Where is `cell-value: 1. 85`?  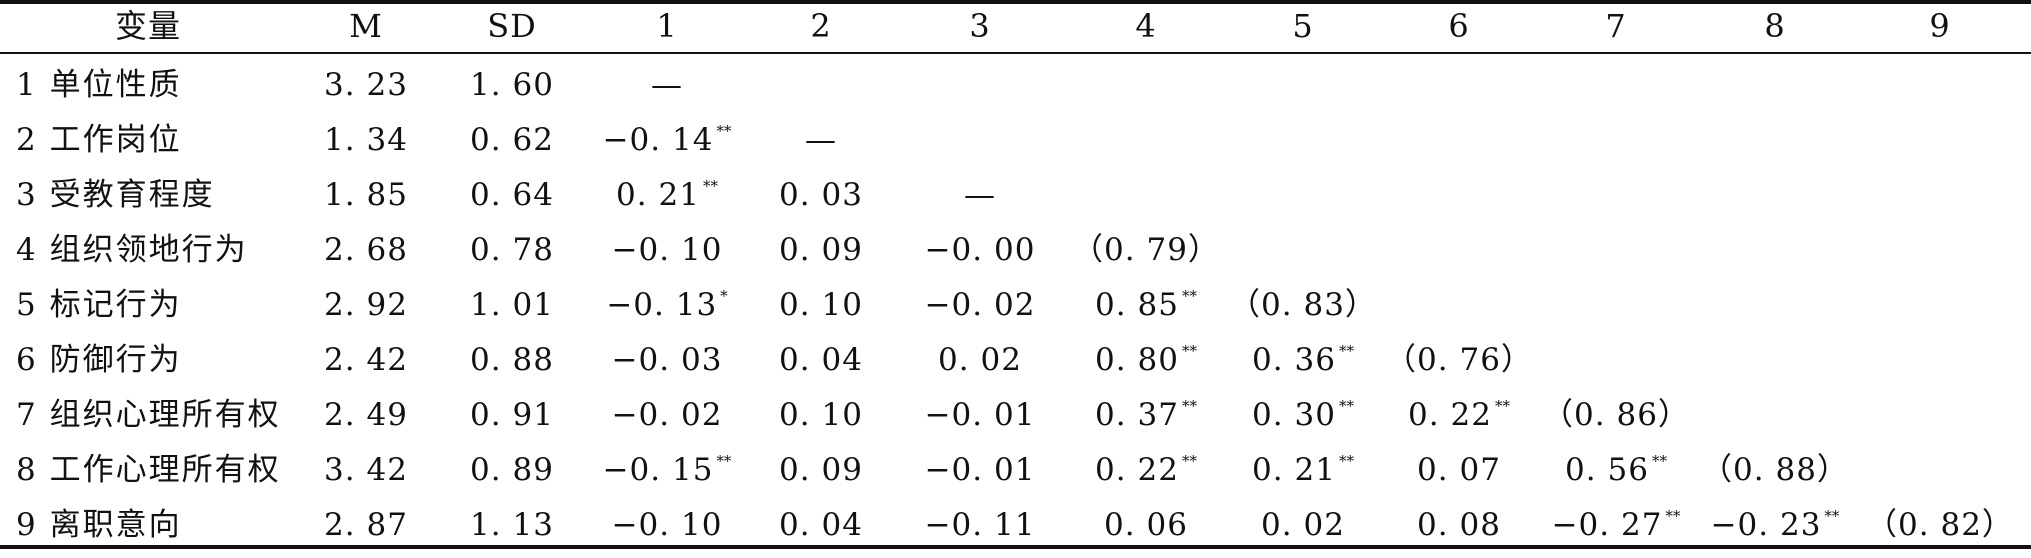
cell-value: 1. 85 is located at coordinates (366, 195).